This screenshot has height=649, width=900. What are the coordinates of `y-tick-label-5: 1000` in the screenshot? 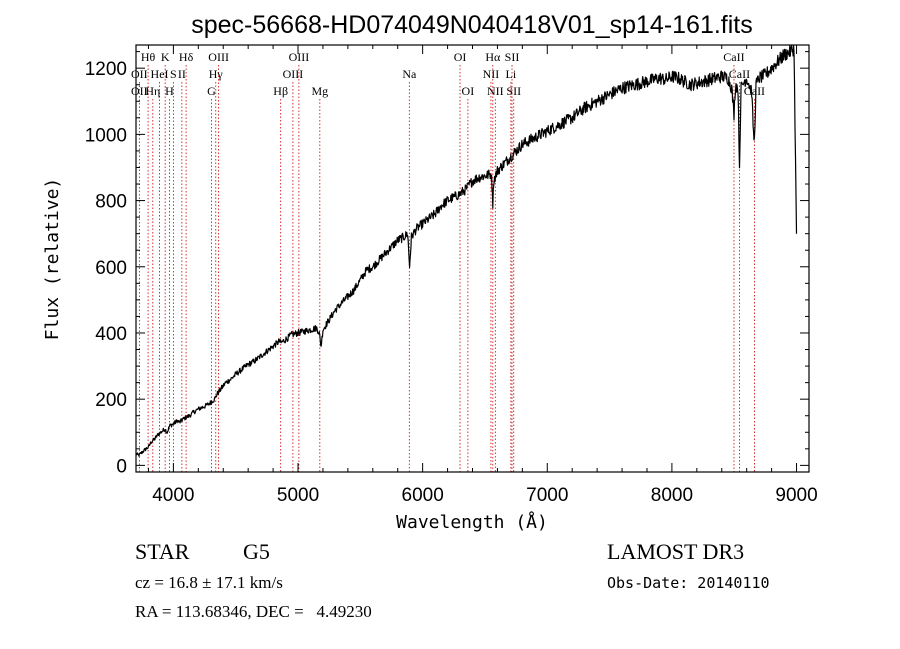 It's located at (106, 135).